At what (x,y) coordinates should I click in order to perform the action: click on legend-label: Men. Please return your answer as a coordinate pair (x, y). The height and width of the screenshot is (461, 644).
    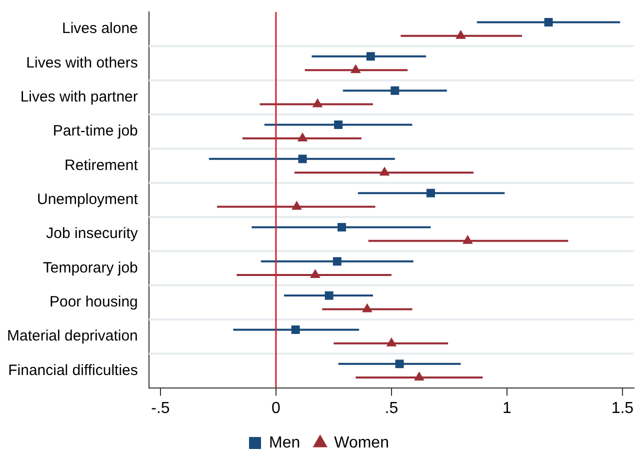
    Looking at the image, I should click on (284, 443).